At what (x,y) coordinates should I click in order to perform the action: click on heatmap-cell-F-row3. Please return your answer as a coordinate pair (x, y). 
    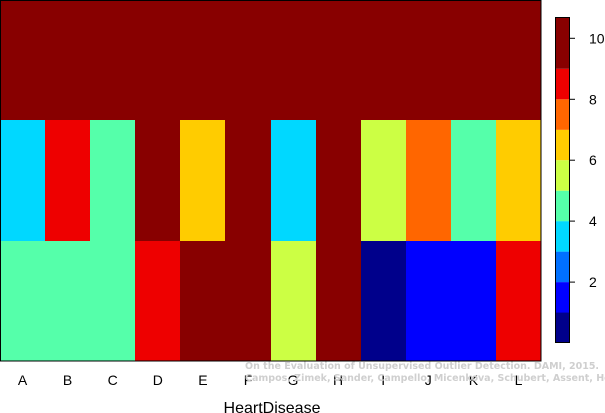
    Looking at the image, I should click on (248, 301).